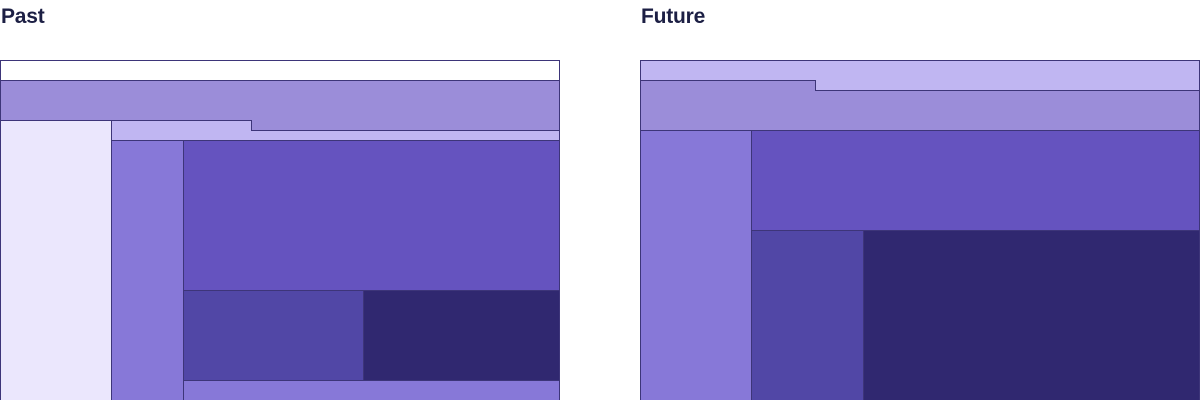 The height and width of the screenshot is (400, 1200). I want to click on past-lower-right-panel, so click(461, 335).